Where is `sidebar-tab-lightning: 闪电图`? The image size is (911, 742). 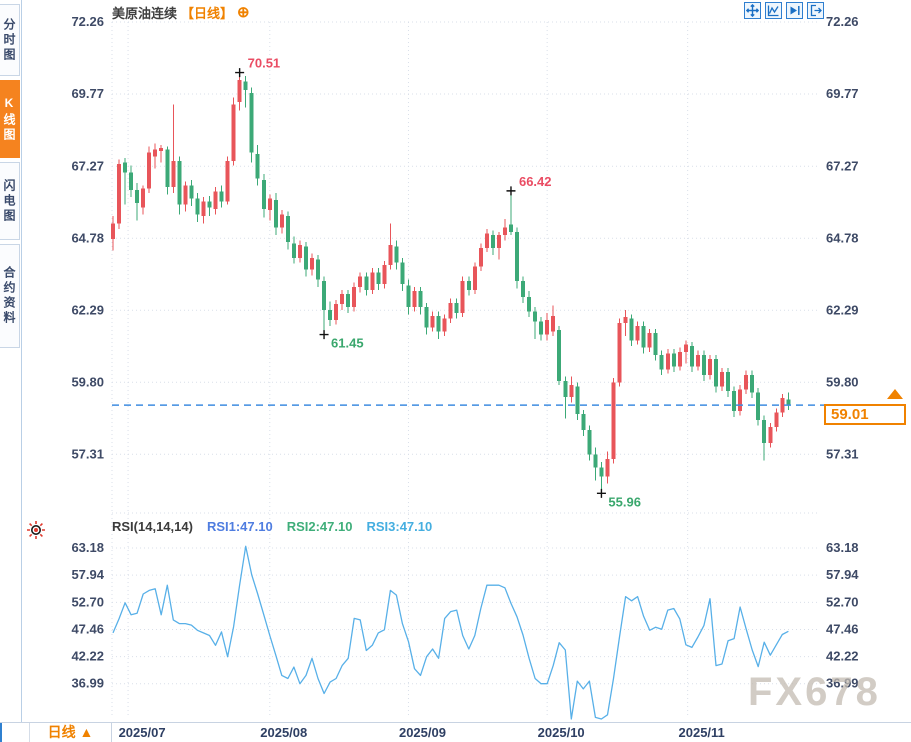 sidebar-tab-lightning: 闪电图 is located at coordinates (10, 201).